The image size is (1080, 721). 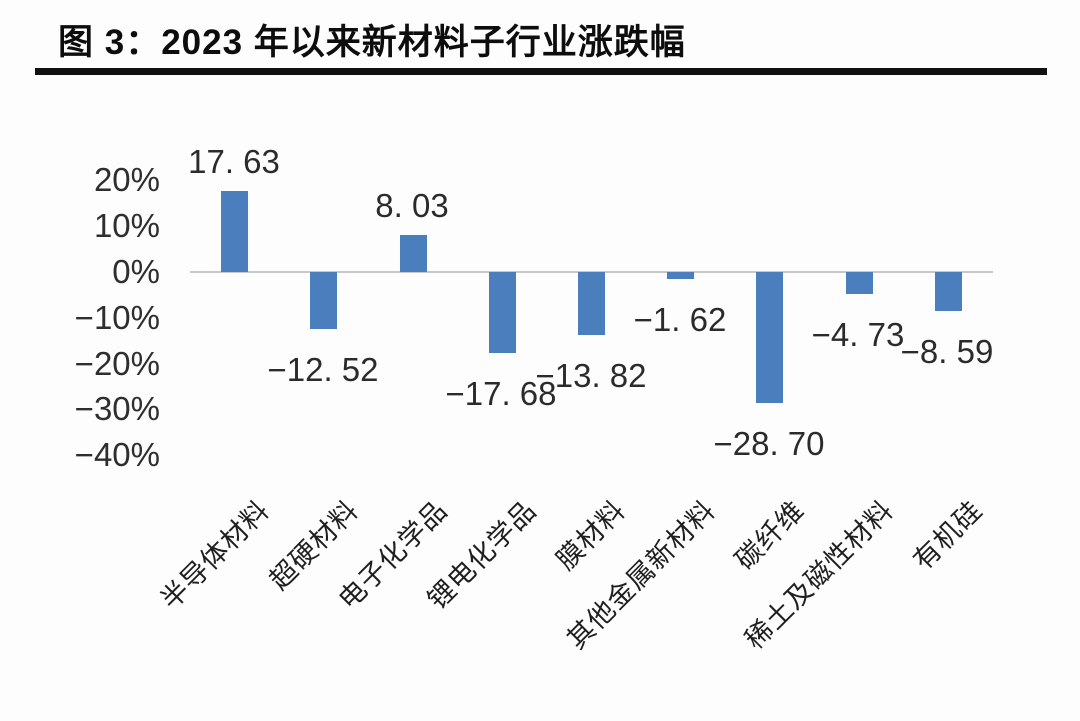 I want to click on category-label-8: 有机硅, so click(x=948, y=535).